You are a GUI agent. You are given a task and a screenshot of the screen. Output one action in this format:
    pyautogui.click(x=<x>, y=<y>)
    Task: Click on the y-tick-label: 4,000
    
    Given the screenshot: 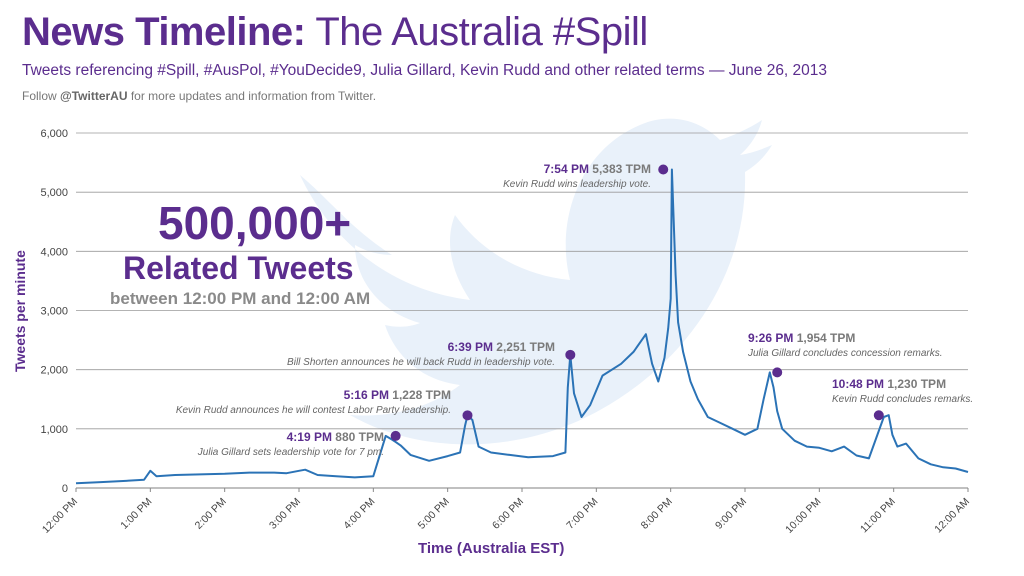 What is the action you would take?
    pyautogui.click(x=54, y=252)
    